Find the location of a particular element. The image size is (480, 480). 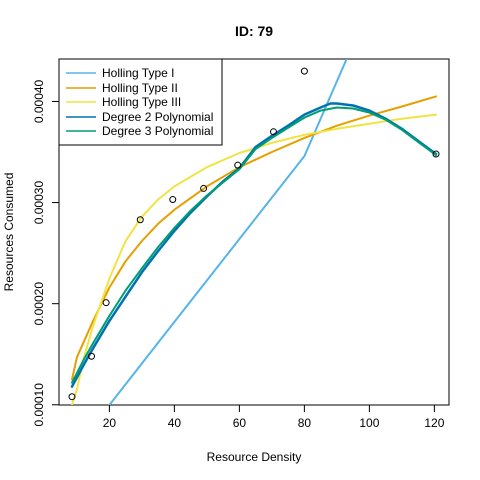

y-axis-label: Resources Consumed is located at coordinates (9, 232).